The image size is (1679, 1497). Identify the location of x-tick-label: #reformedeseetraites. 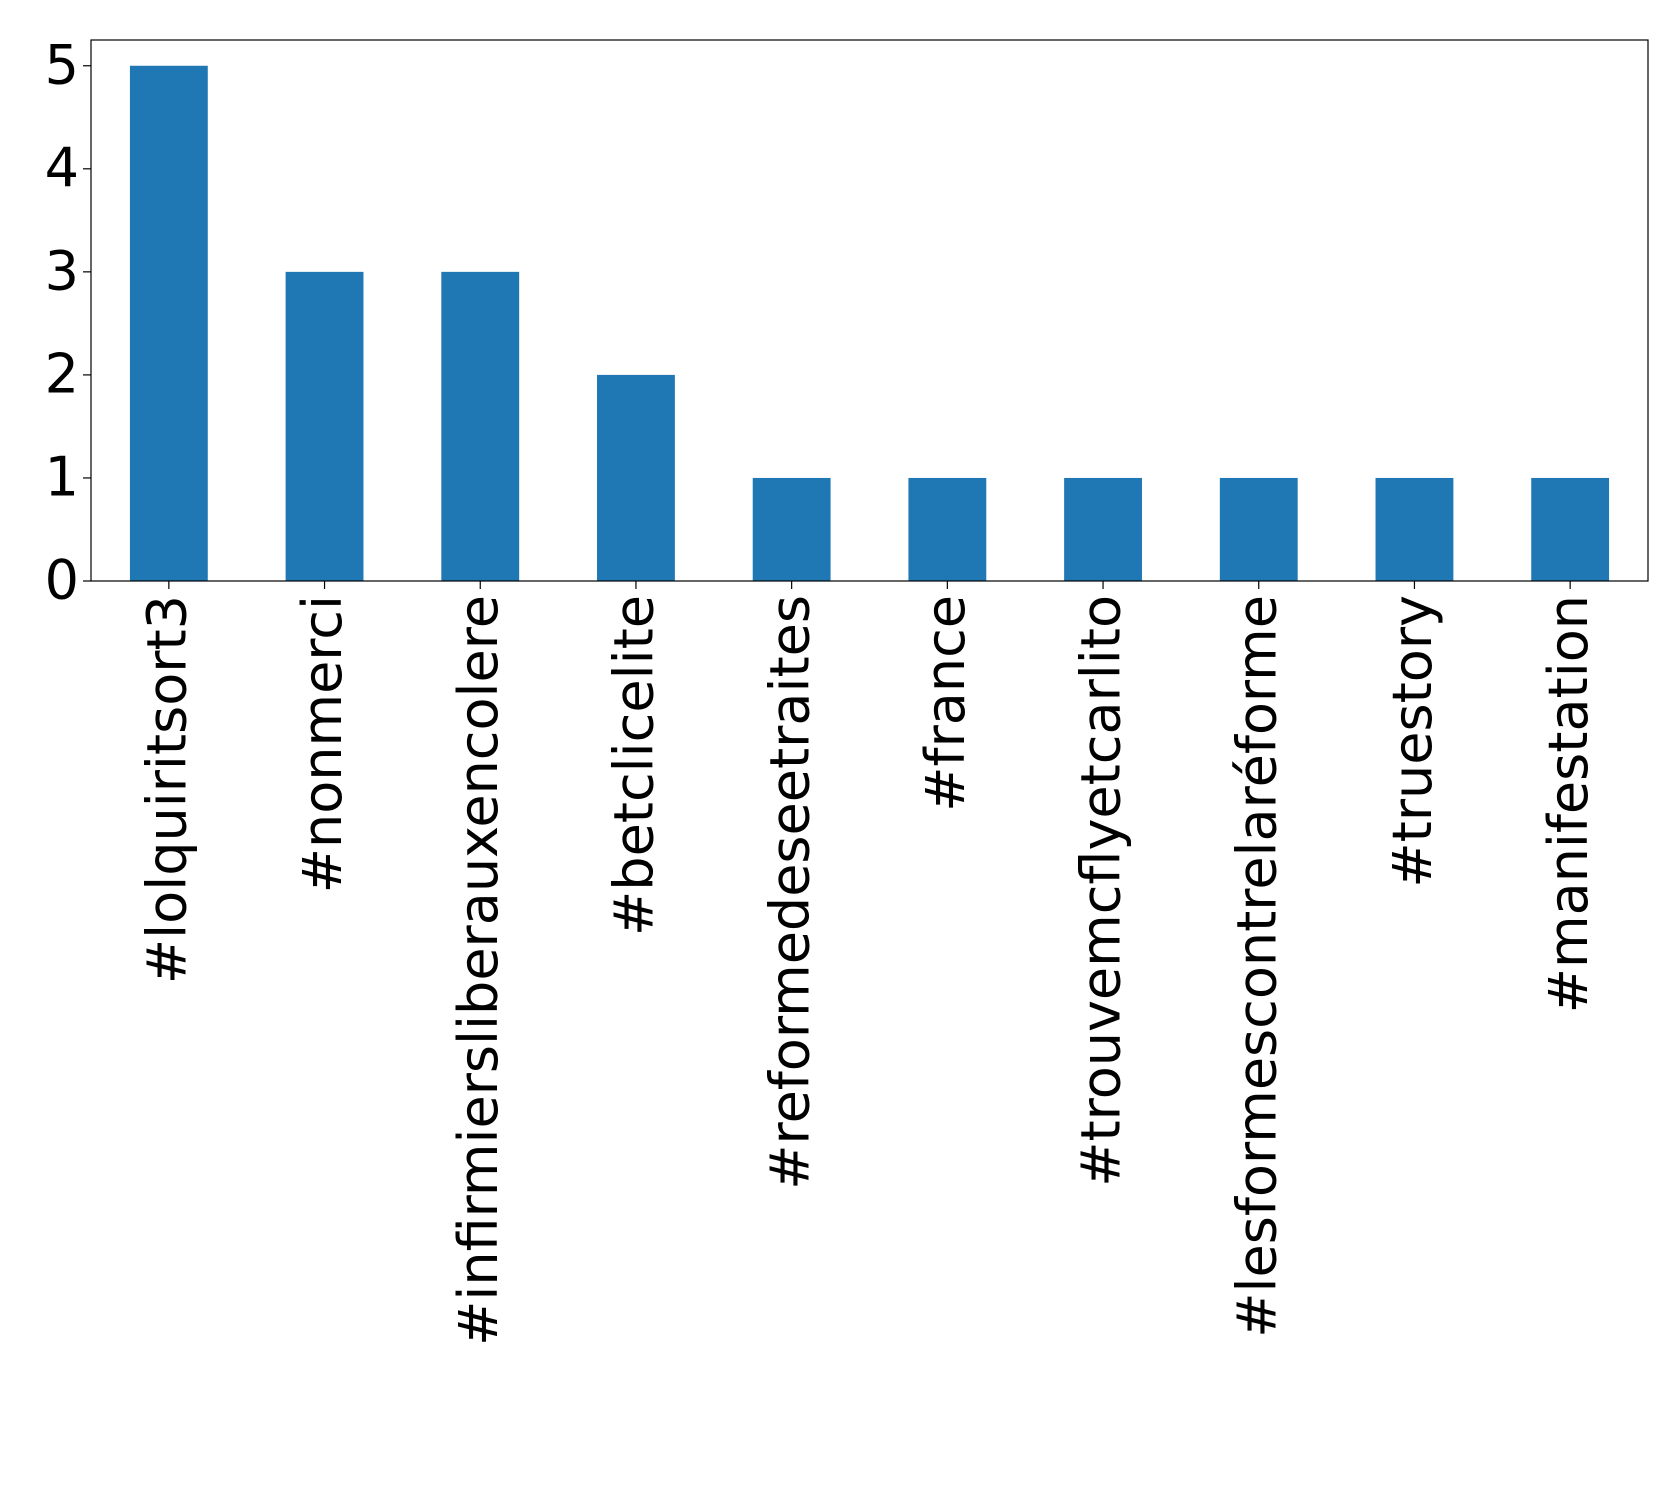
(789, 892).